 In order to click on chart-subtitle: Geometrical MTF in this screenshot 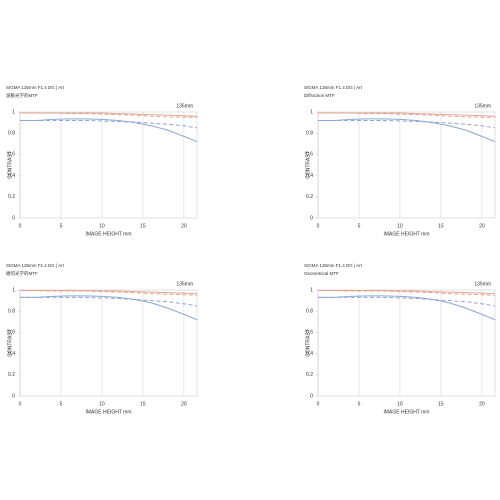, I will do `click(321, 273)`.